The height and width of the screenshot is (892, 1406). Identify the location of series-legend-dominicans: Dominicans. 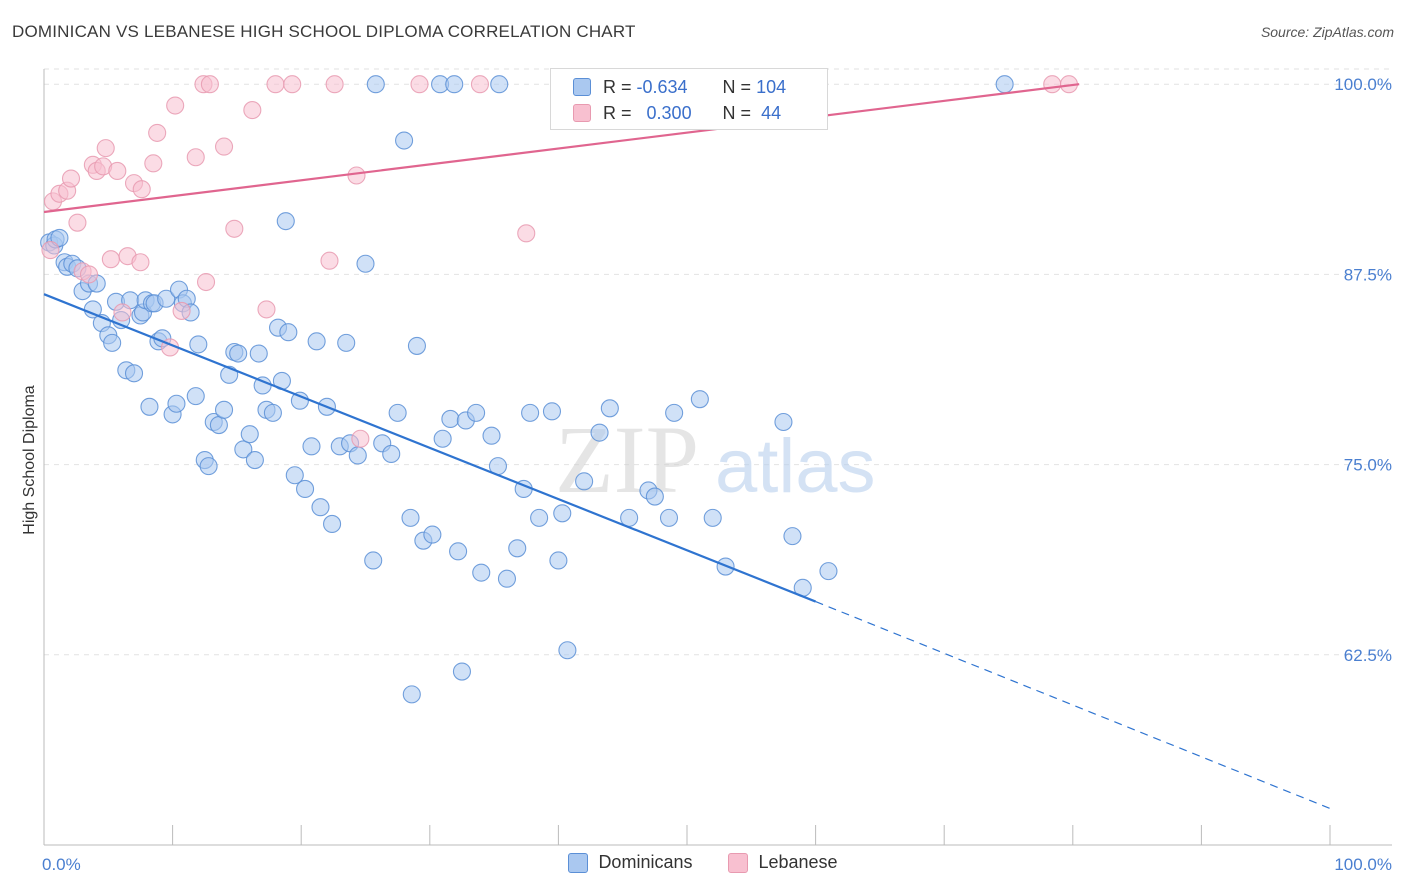
(630, 862).